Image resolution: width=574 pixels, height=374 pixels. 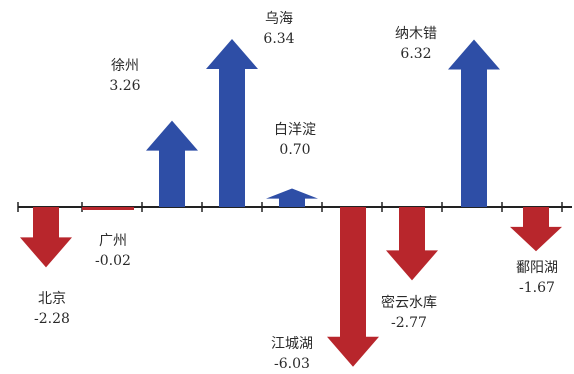 I want to click on value-label-4: 0.70, so click(x=294, y=150).